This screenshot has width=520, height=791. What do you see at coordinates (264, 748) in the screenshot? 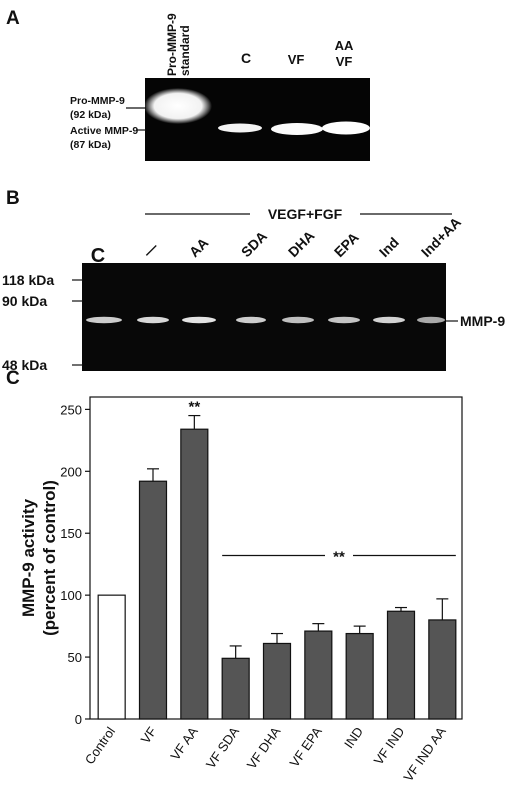
I see `x-tick-label: VF DHA` at bounding box center [264, 748].